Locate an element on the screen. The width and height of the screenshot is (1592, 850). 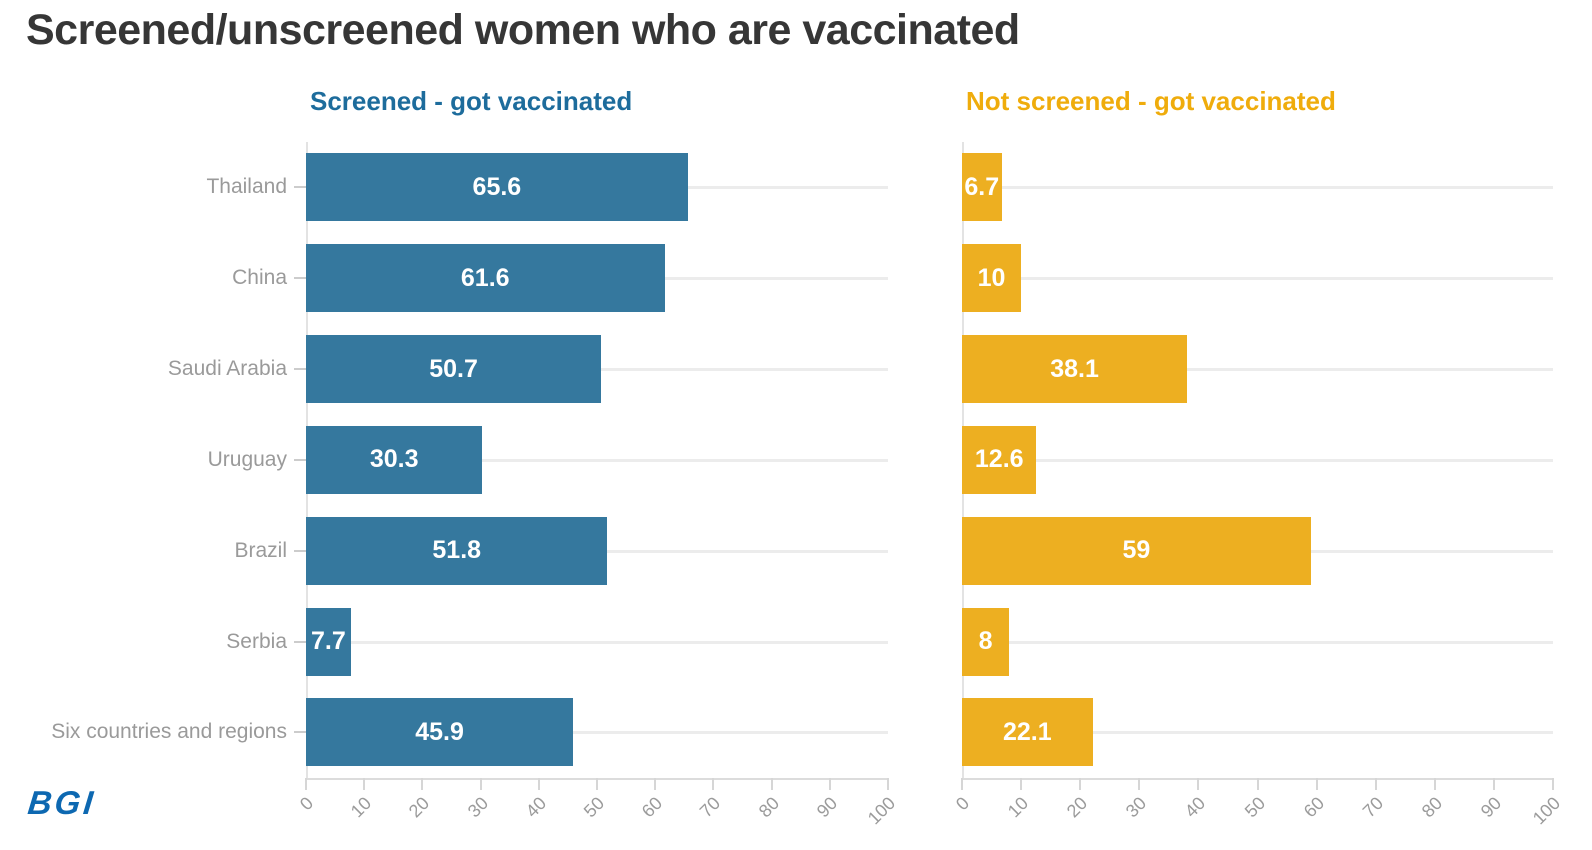
bar-saudi-arabia: 38.1 is located at coordinates (1075, 369).